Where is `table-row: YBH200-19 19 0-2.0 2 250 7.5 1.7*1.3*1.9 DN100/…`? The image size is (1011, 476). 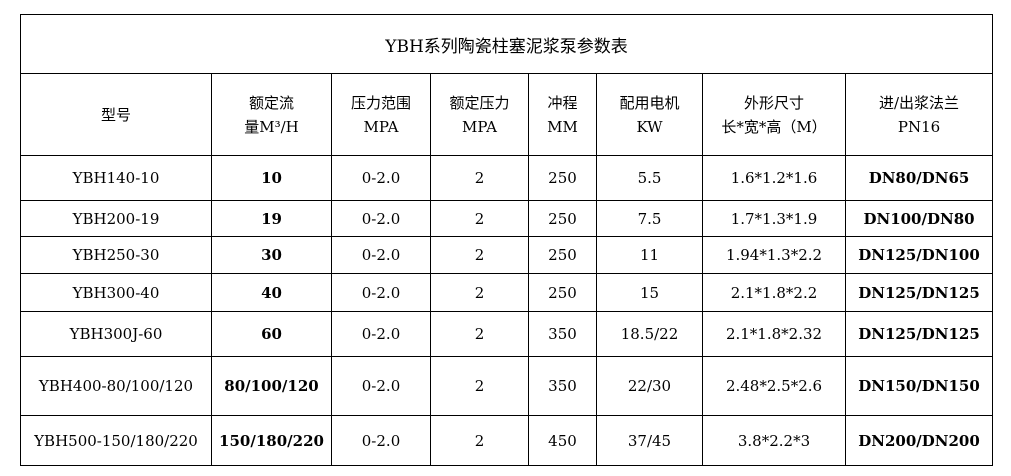
table-row: YBH200-19 19 0-2.0 2 250 7.5 1.7*1.3*1.9 DN100/… is located at coordinates (507, 218).